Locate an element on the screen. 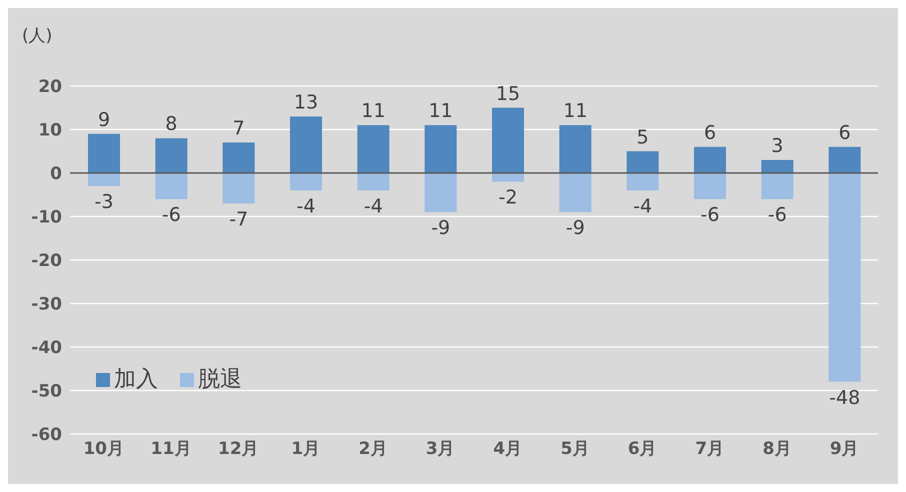 The width and height of the screenshot is (906, 492). y-tick-label: -10 is located at coordinates (46, 218).